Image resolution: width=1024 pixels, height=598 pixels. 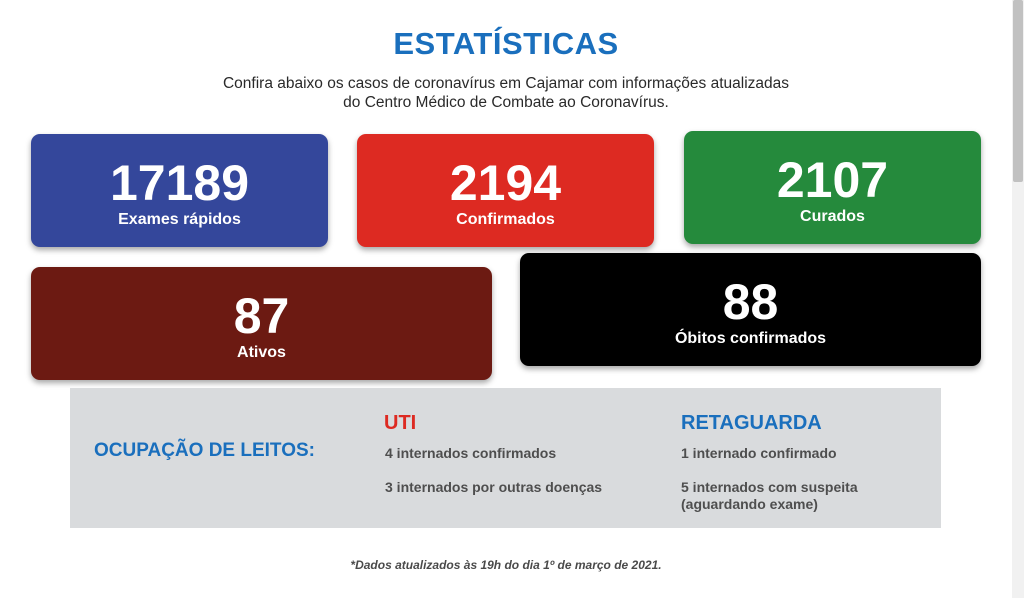 I want to click on obitos-value: 88, so click(x=750, y=302).